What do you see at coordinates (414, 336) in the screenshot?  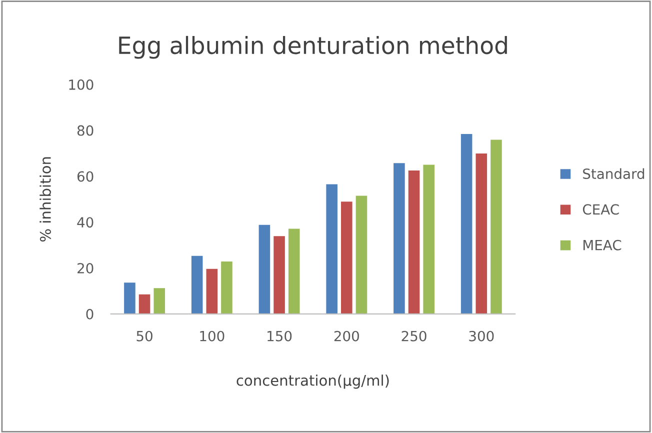 I see `x-tick-label: 250` at bounding box center [414, 336].